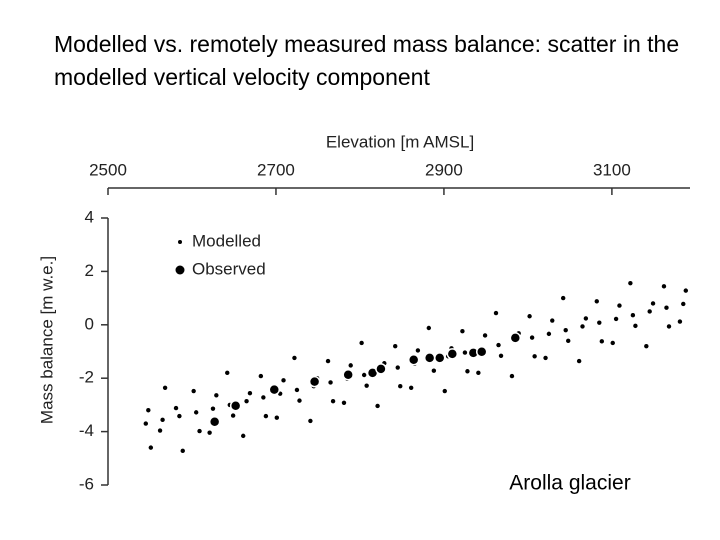  I want to click on legend-label: Modelled, so click(226, 240).